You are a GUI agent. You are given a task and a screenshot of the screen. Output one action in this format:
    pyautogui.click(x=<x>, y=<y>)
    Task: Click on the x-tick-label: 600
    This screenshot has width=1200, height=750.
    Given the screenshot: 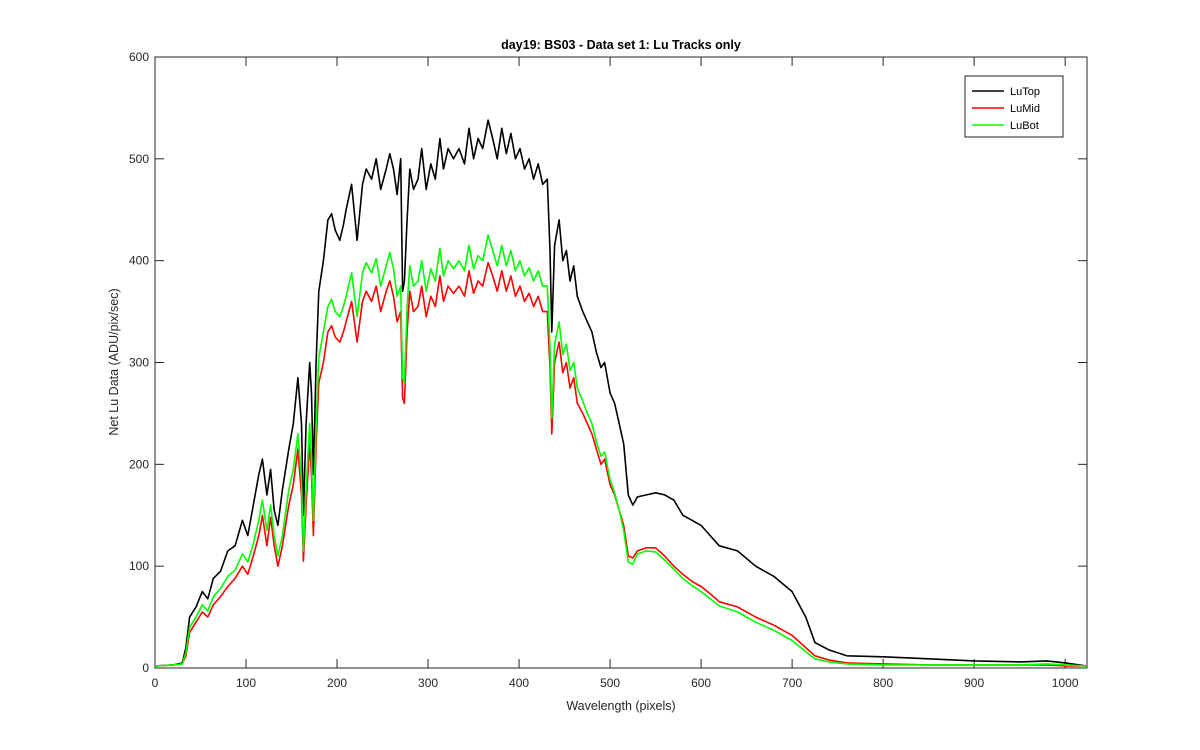 What is the action you would take?
    pyautogui.click(x=701, y=683)
    